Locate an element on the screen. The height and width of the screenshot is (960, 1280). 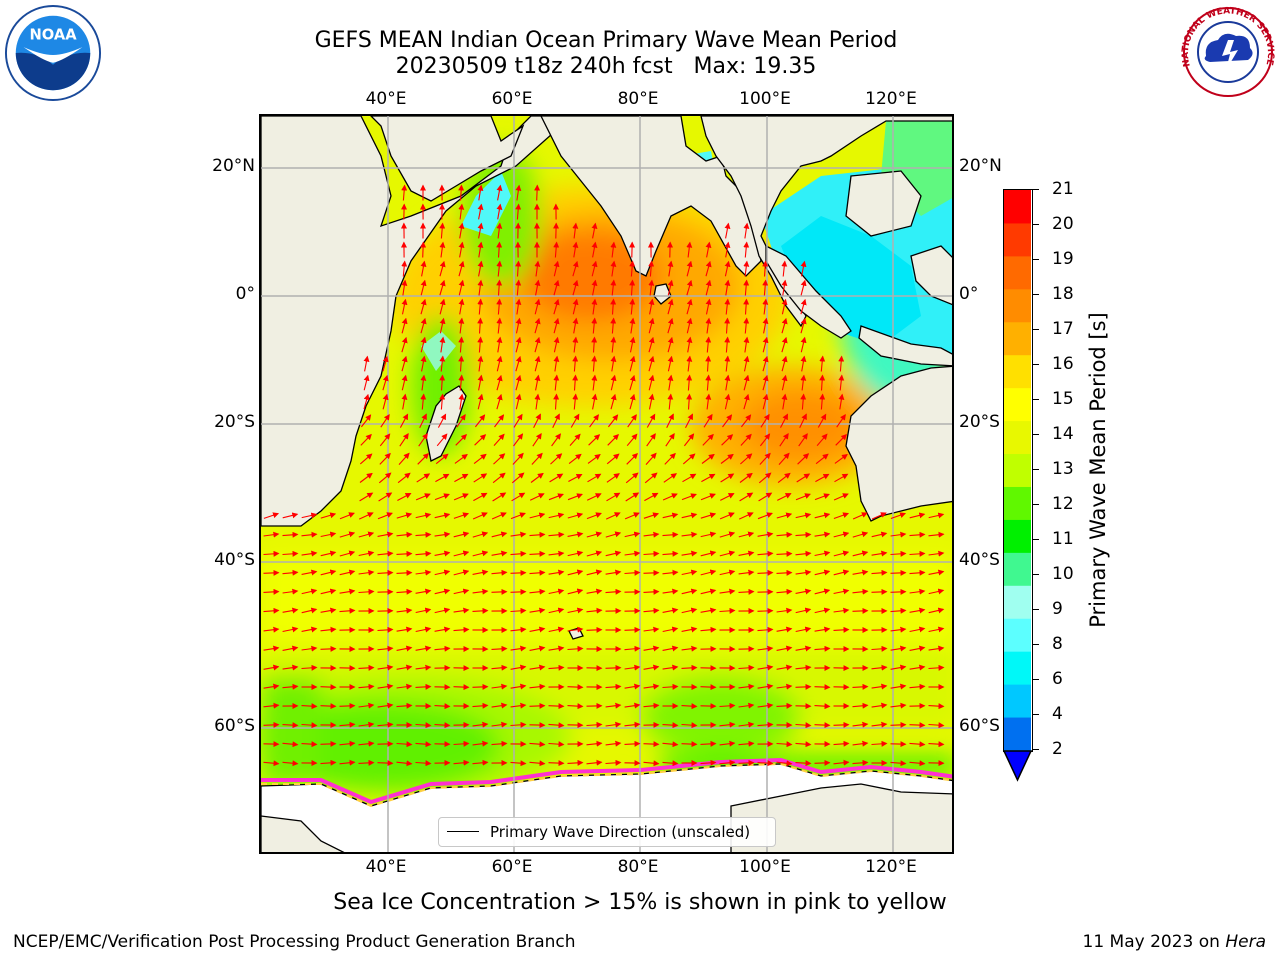
colorbar-tick-label: 16 is located at coordinates (1063, 364).